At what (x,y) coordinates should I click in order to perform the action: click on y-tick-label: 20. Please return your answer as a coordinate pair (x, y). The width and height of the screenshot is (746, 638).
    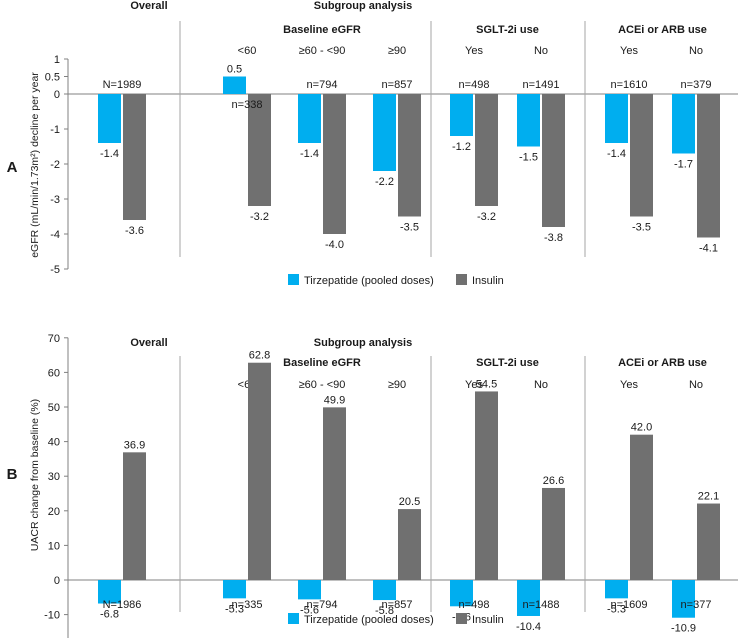
    Looking at the image, I should click on (54, 512).